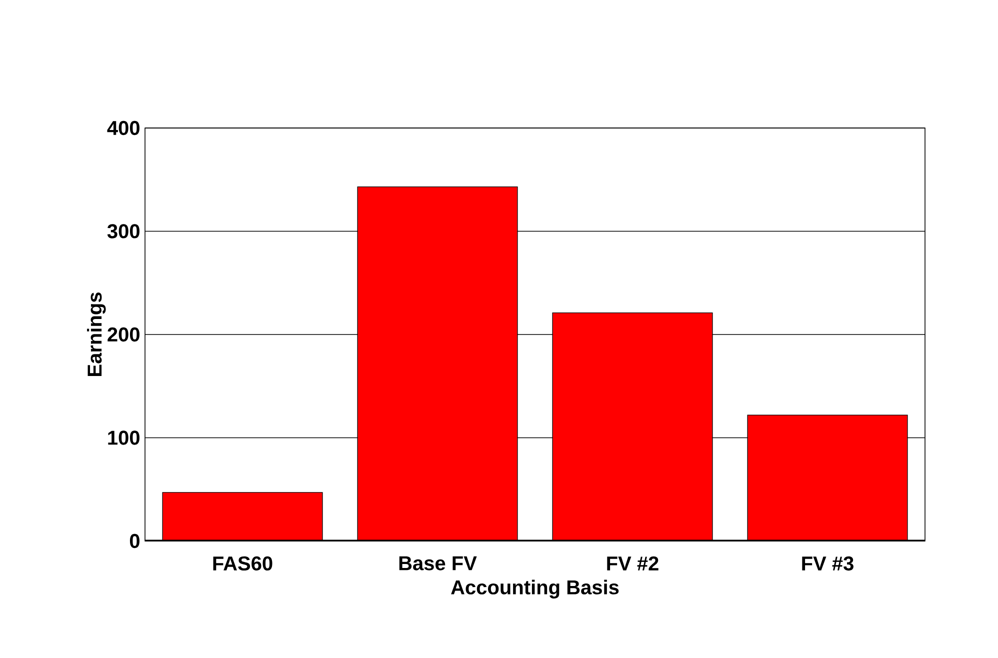 This screenshot has width=998, height=658. Describe the element at coordinates (123, 128) in the screenshot. I see `y-tick-label: 400` at that location.